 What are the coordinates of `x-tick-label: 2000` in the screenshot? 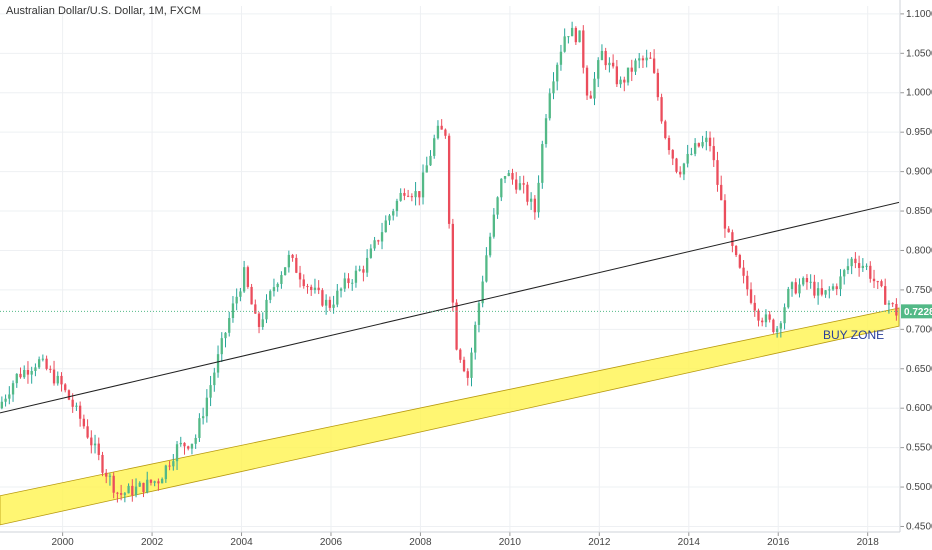 It's located at (62, 542).